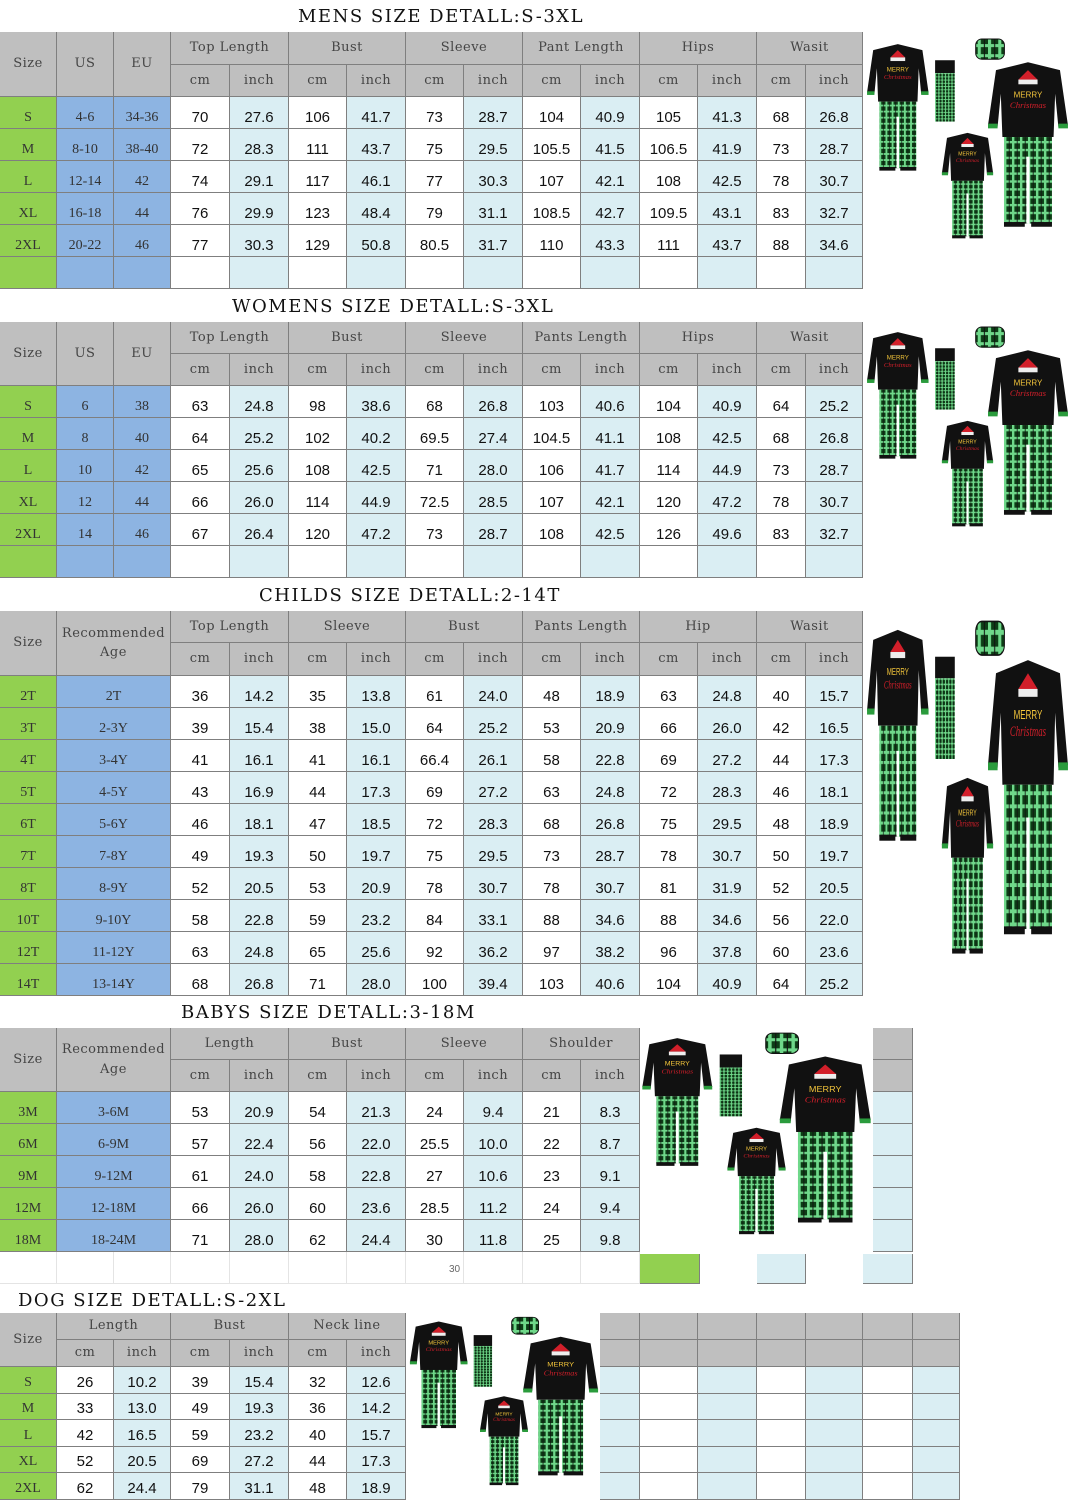 Image resolution: width=1071 pixels, height=1500 pixels. I want to click on cm-cell-text: 84, so click(434, 920).